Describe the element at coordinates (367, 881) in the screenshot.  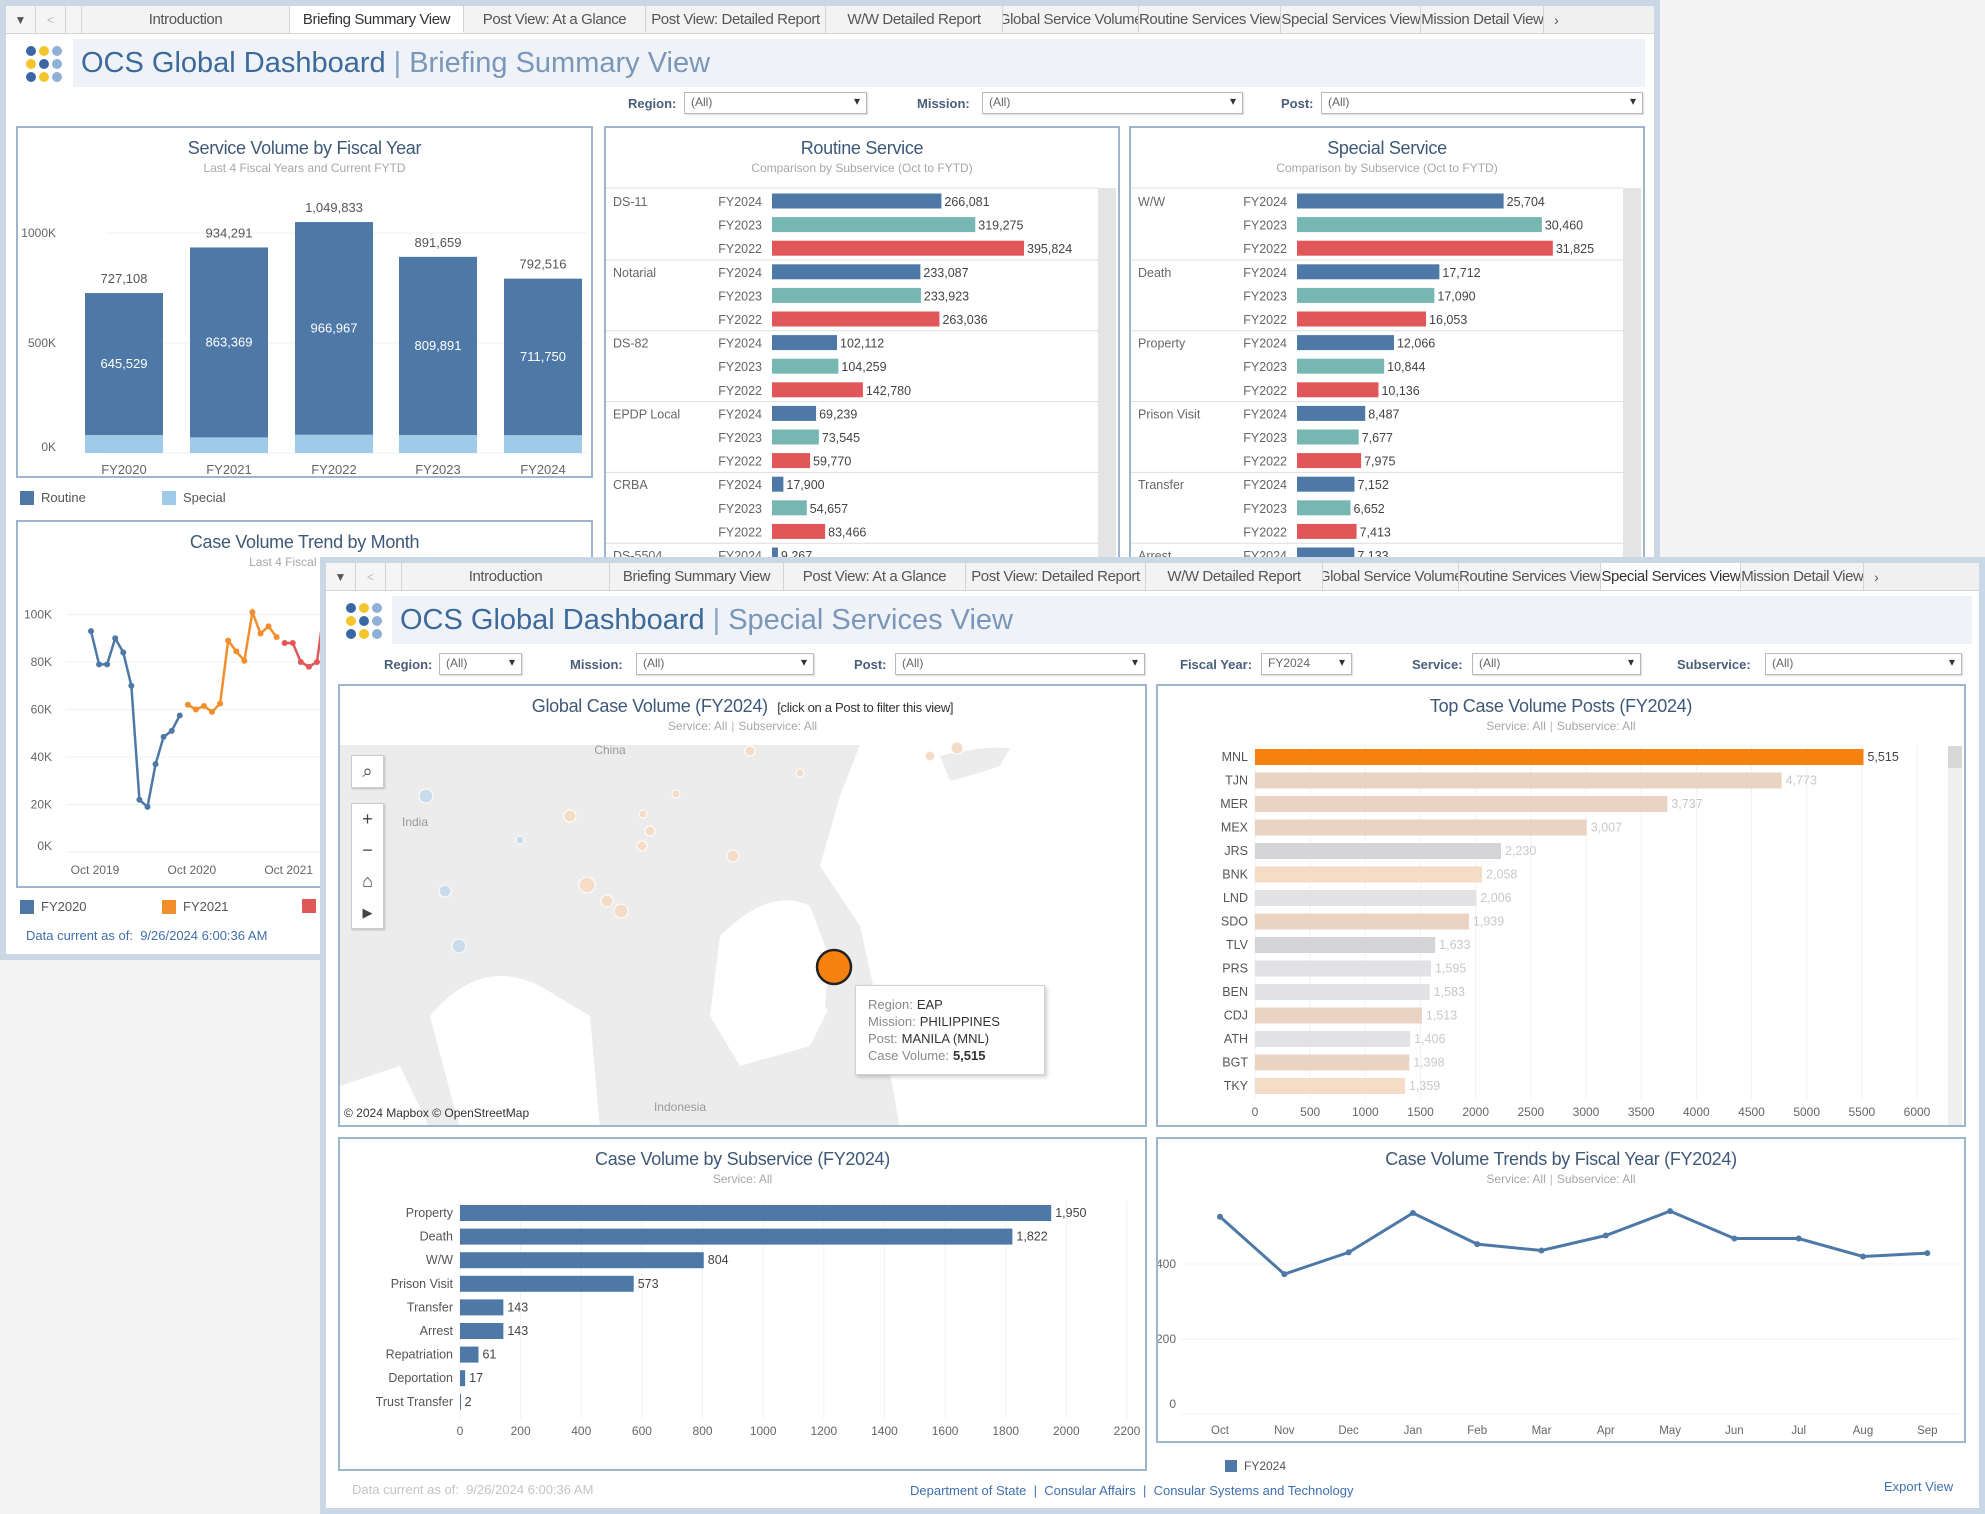
I see `home-icon: ⌂` at that location.